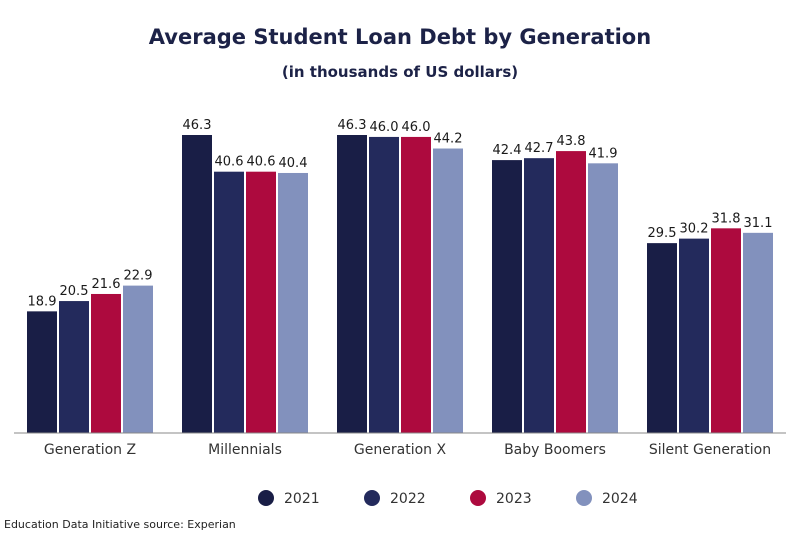  Describe the element at coordinates (42, 372) in the screenshot. I see `bar-generation-z-2021` at that location.